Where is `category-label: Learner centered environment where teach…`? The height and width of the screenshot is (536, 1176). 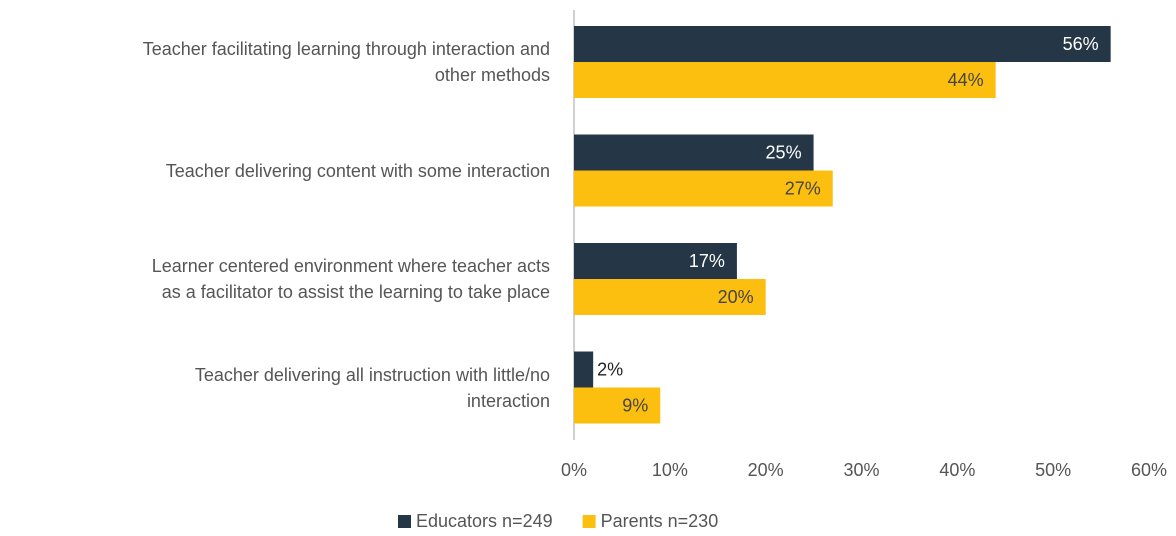
category-label: Learner centered environment where teach… is located at coordinates (350, 279).